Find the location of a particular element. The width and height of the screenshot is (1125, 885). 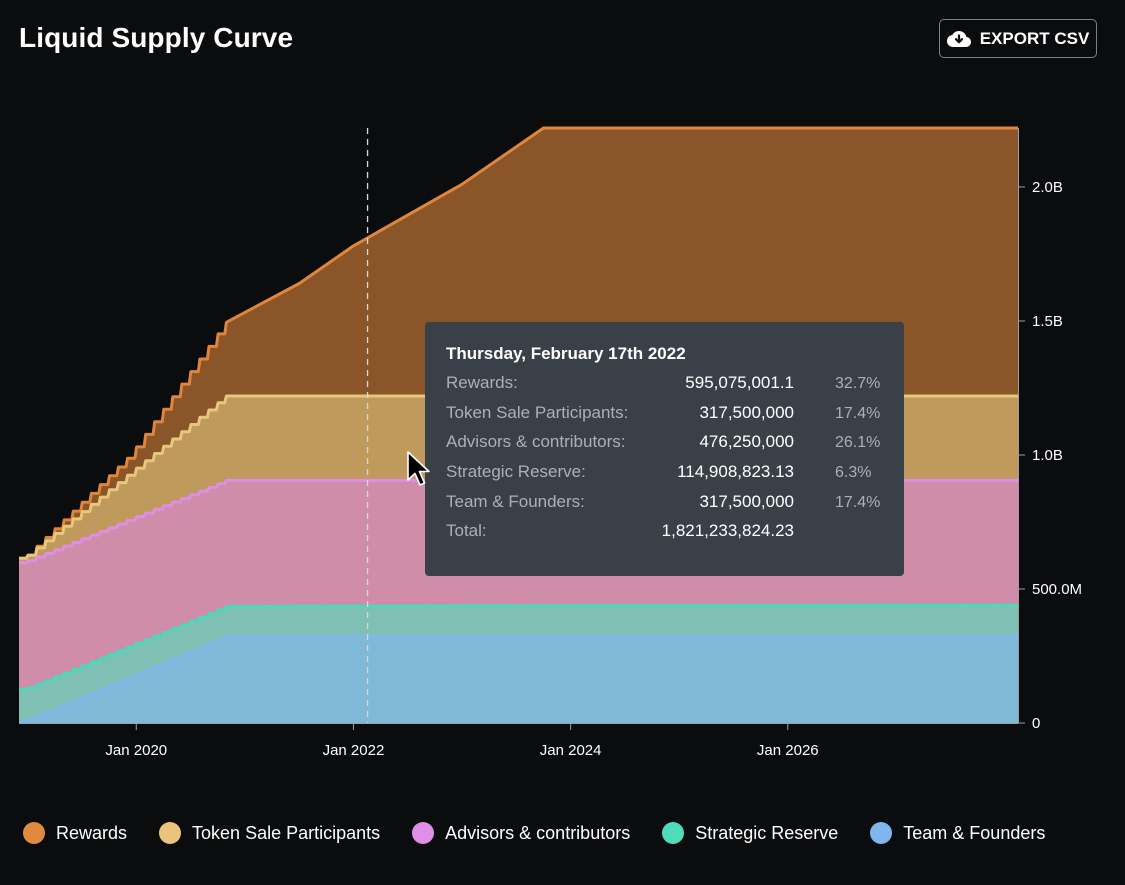

legend-item-team-founders: Team & Founders is located at coordinates (957, 833).